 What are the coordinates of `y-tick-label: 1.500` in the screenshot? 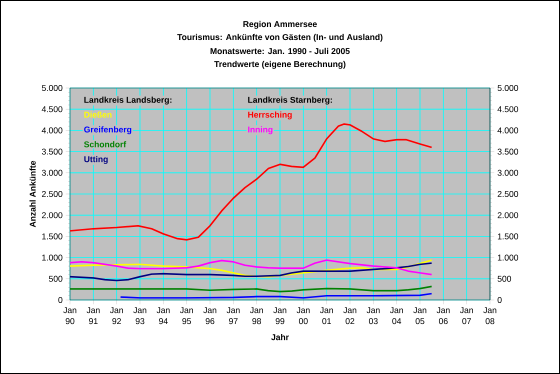 It's located at (52, 236).